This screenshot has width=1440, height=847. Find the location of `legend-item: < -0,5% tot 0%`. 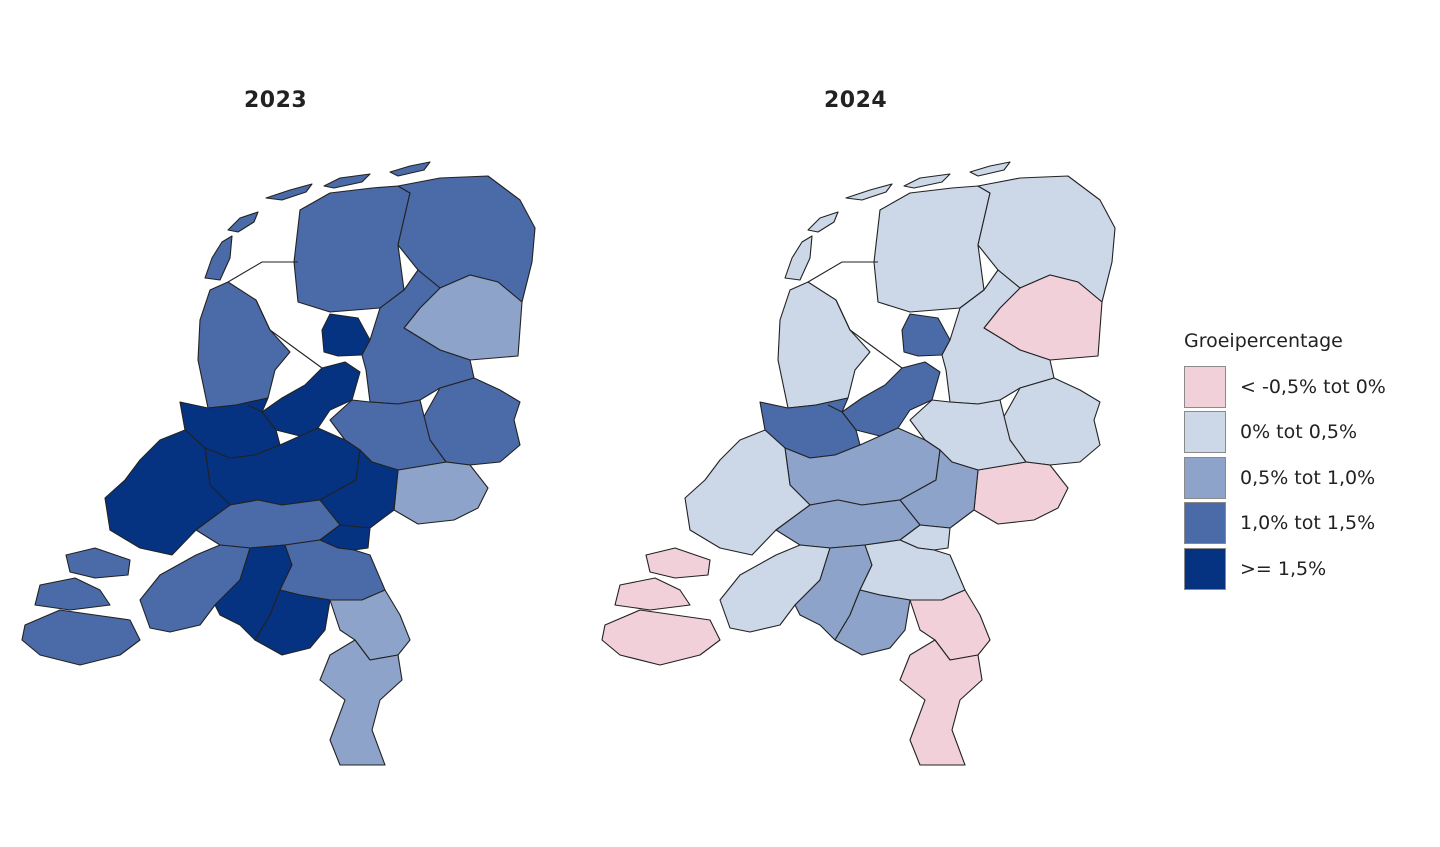

legend-item: < -0,5% tot 0% is located at coordinates (1285, 387).